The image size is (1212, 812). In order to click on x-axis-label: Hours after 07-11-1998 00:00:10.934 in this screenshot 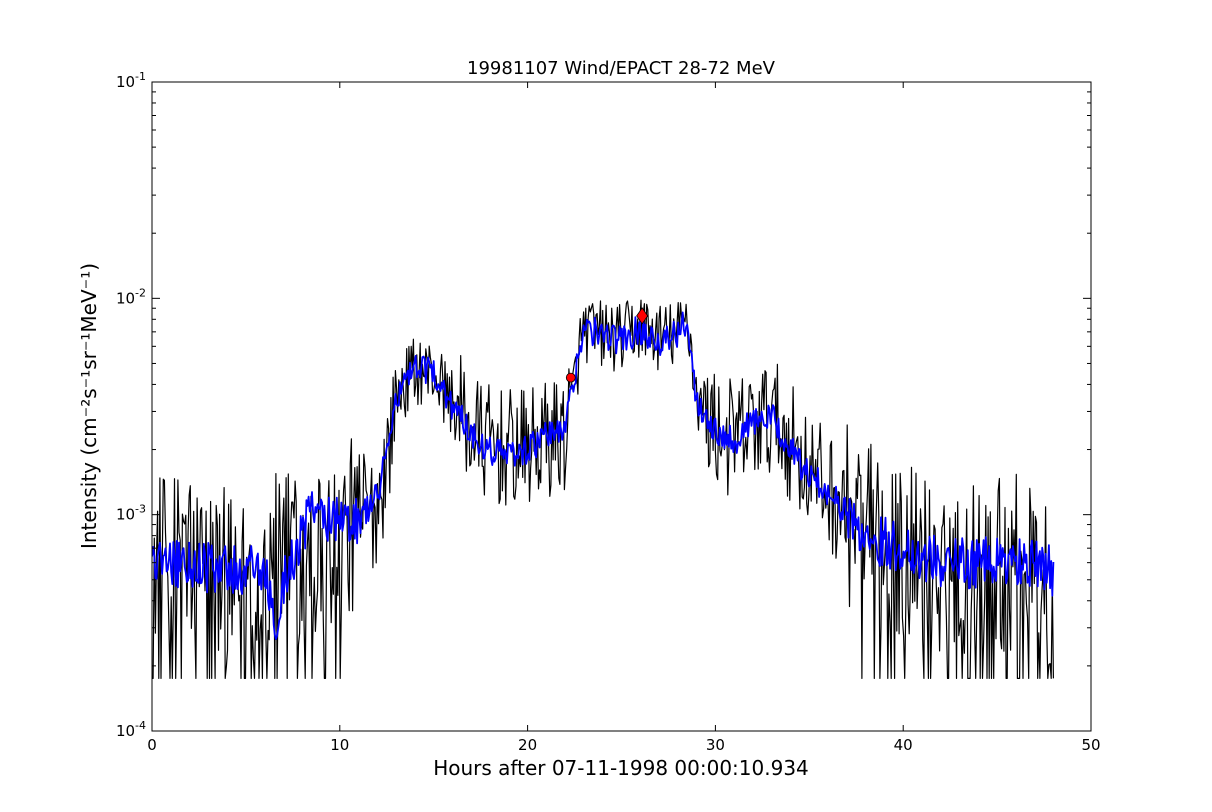, I will do `click(621, 768)`.